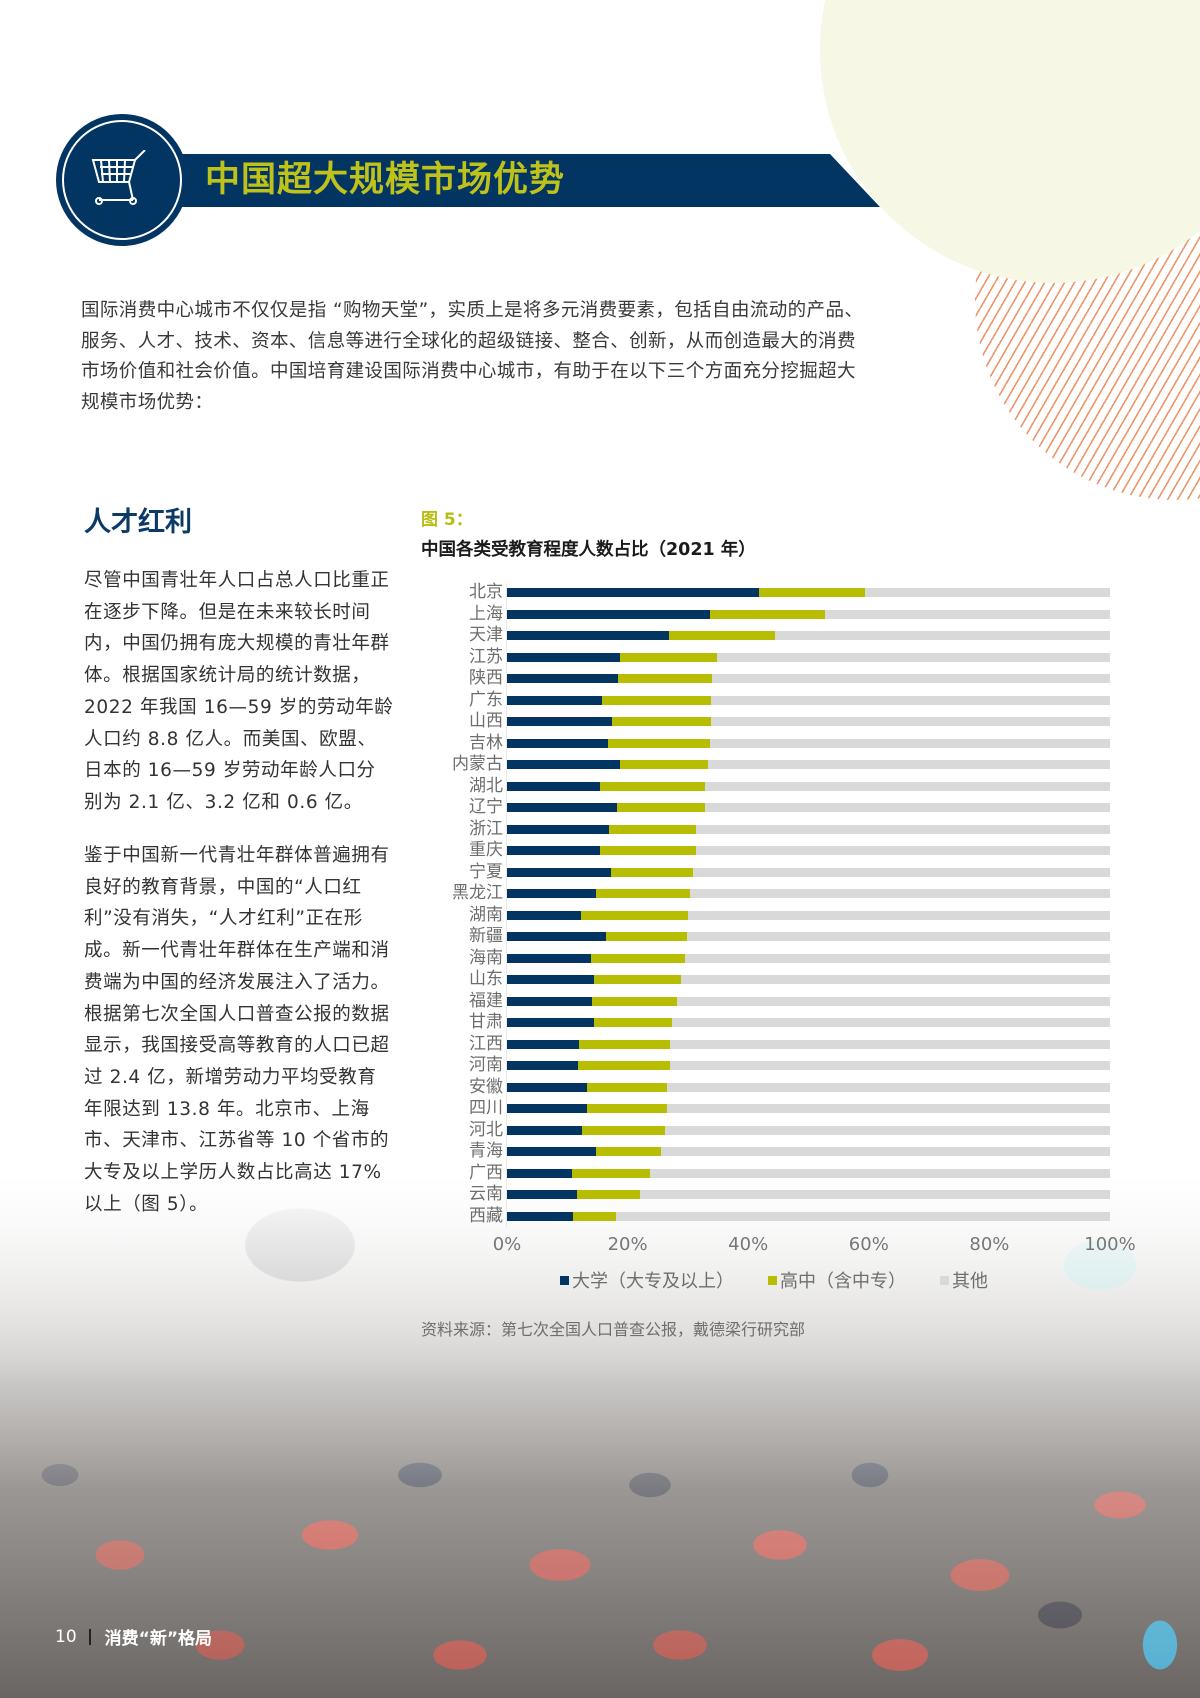 This screenshot has width=1200, height=1698. What do you see at coordinates (748, 1244) in the screenshot?
I see `x-tick-label: 40%` at bounding box center [748, 1244].